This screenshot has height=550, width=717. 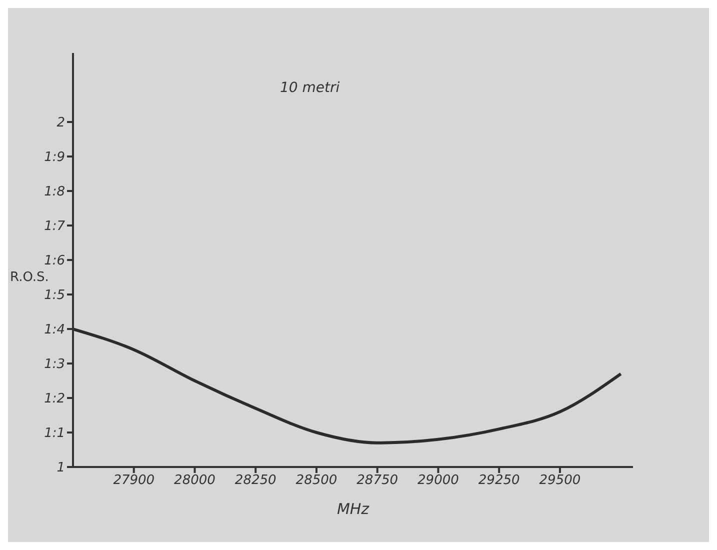 I want to click on y-tick-label: 1:9, so click(x=54, y=158).